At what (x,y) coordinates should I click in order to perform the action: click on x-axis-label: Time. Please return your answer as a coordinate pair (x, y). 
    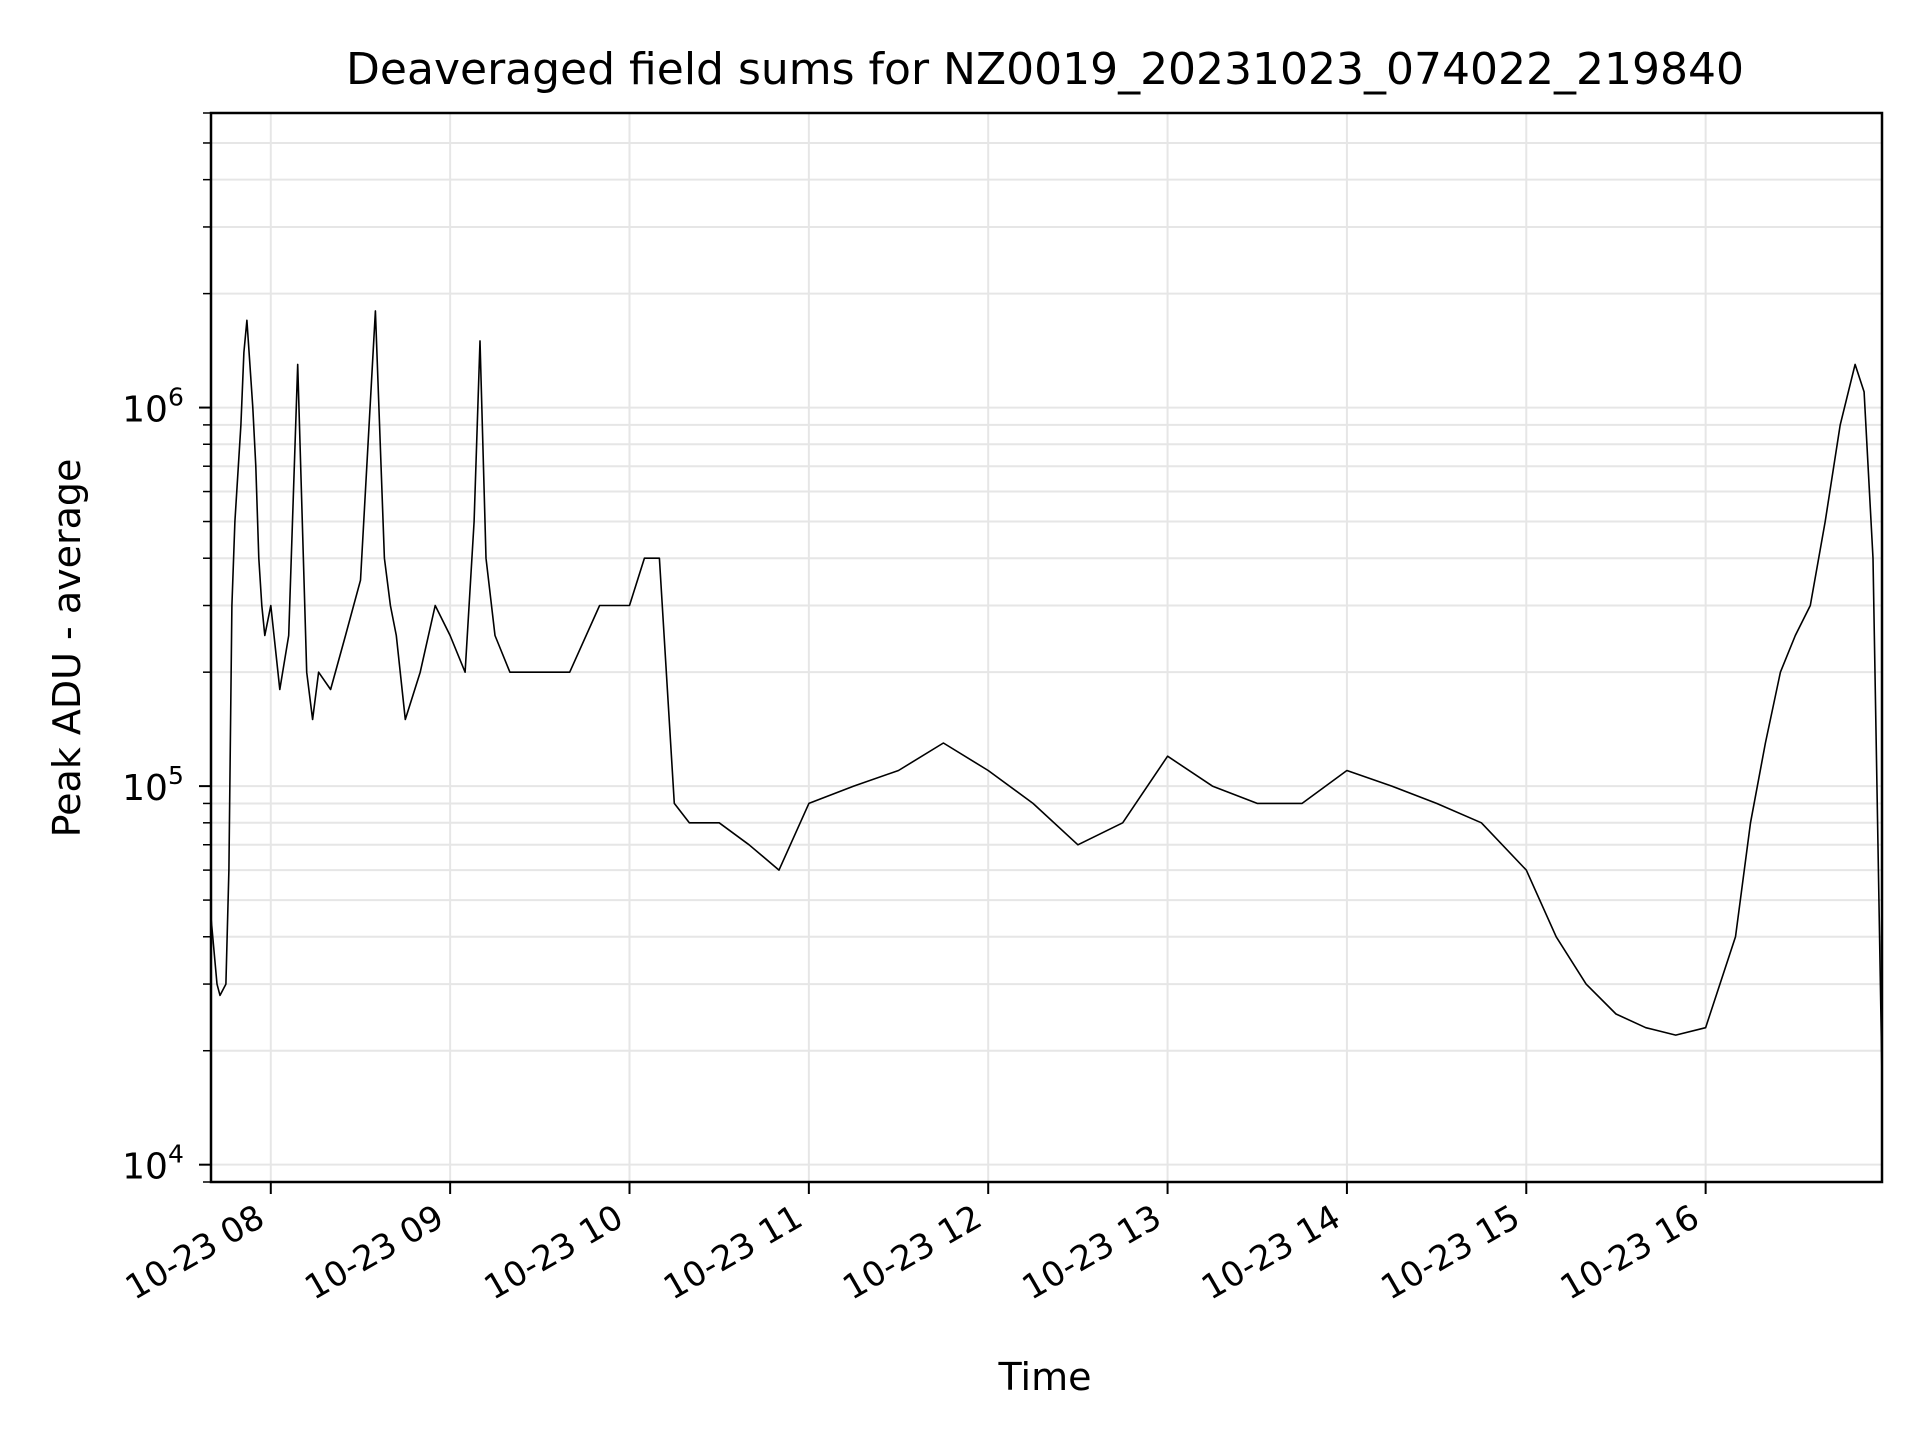
    Looking at the image, I should click on (1045, 1377).